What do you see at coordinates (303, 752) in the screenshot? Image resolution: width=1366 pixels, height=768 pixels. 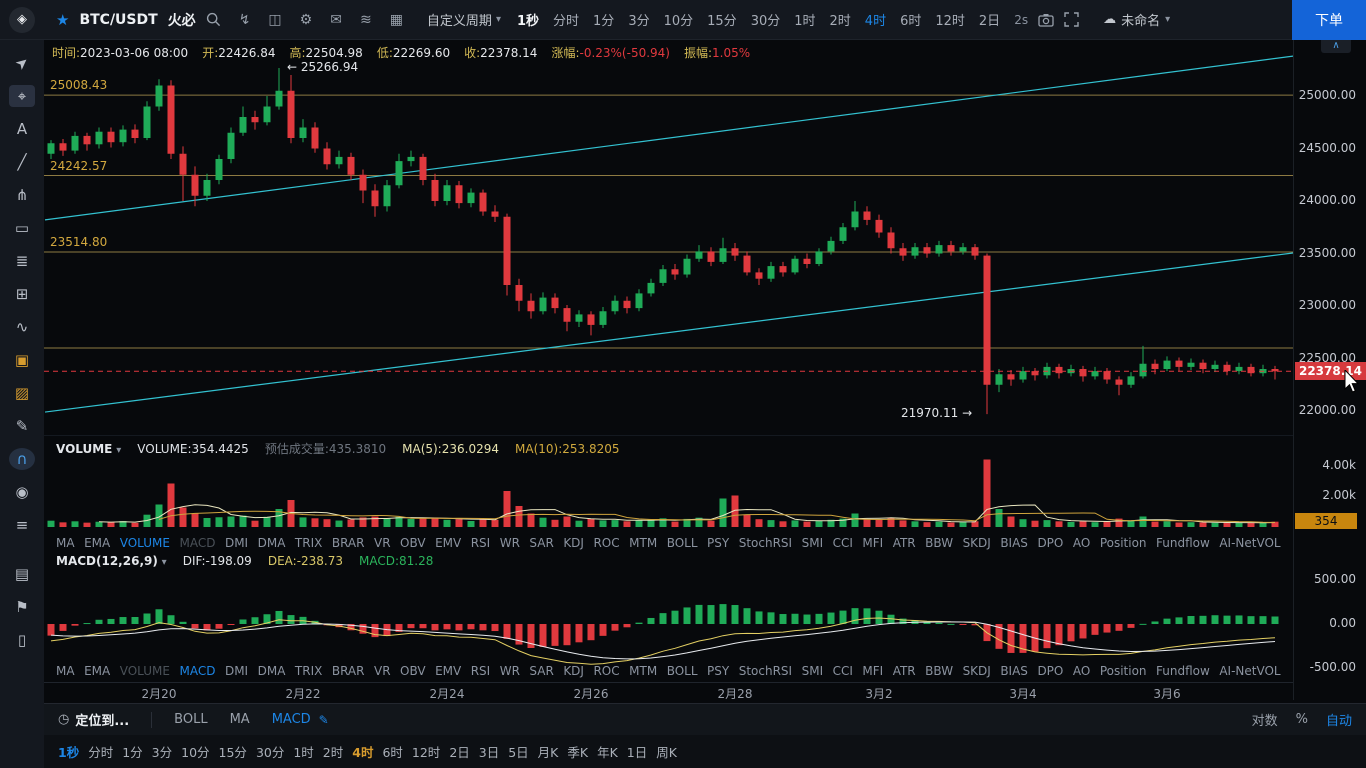 I see `period-1时: 1时` at bounding box center [303, 752].